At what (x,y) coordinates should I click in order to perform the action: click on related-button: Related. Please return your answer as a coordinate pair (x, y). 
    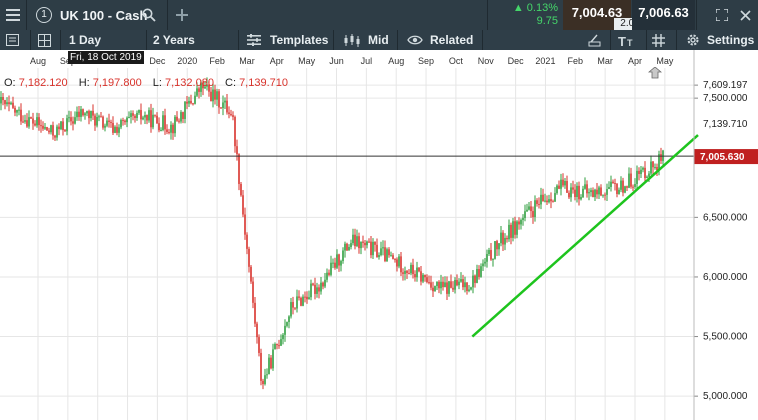
    Looking at the image, I should click on (452, 40).